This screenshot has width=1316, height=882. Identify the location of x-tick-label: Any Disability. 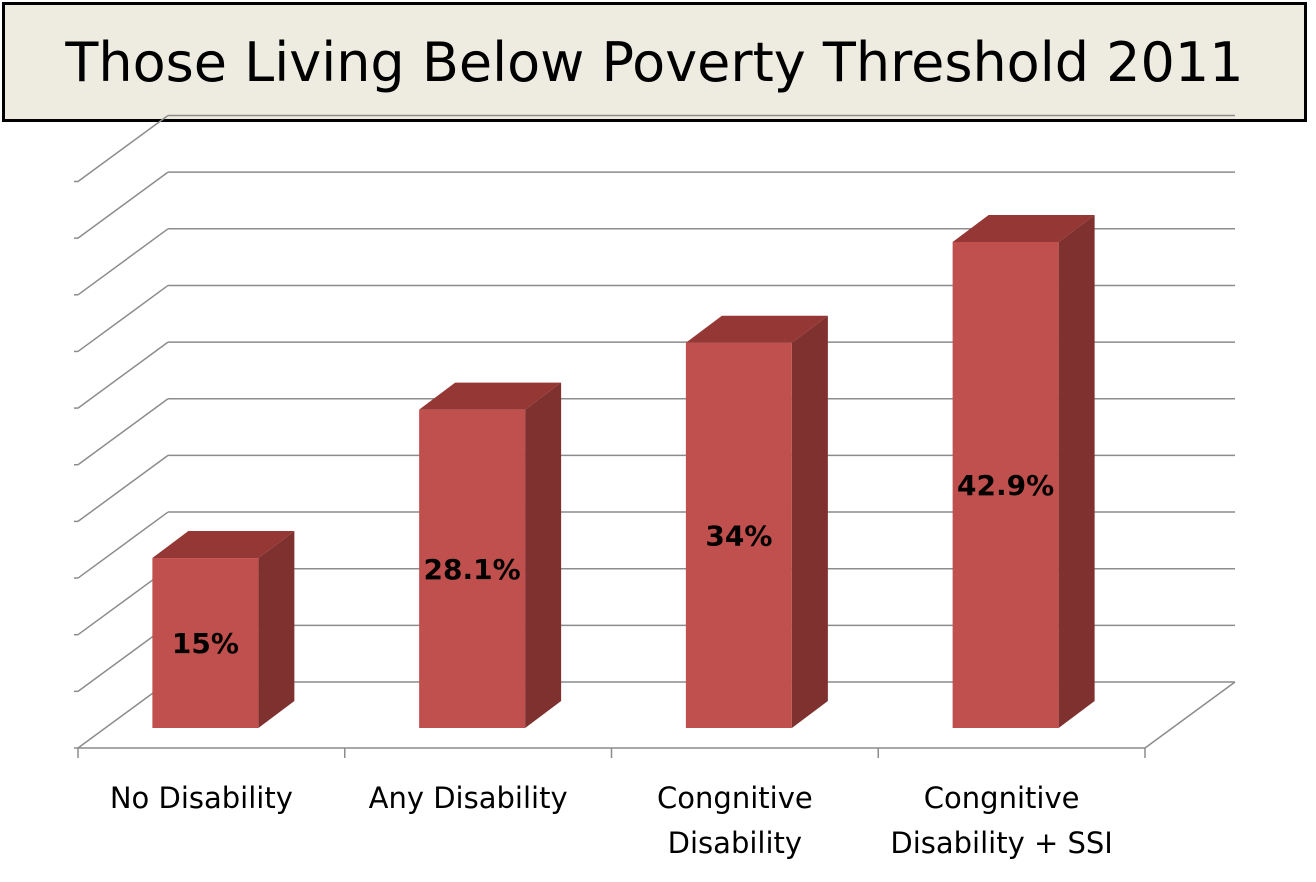
(468, 798).